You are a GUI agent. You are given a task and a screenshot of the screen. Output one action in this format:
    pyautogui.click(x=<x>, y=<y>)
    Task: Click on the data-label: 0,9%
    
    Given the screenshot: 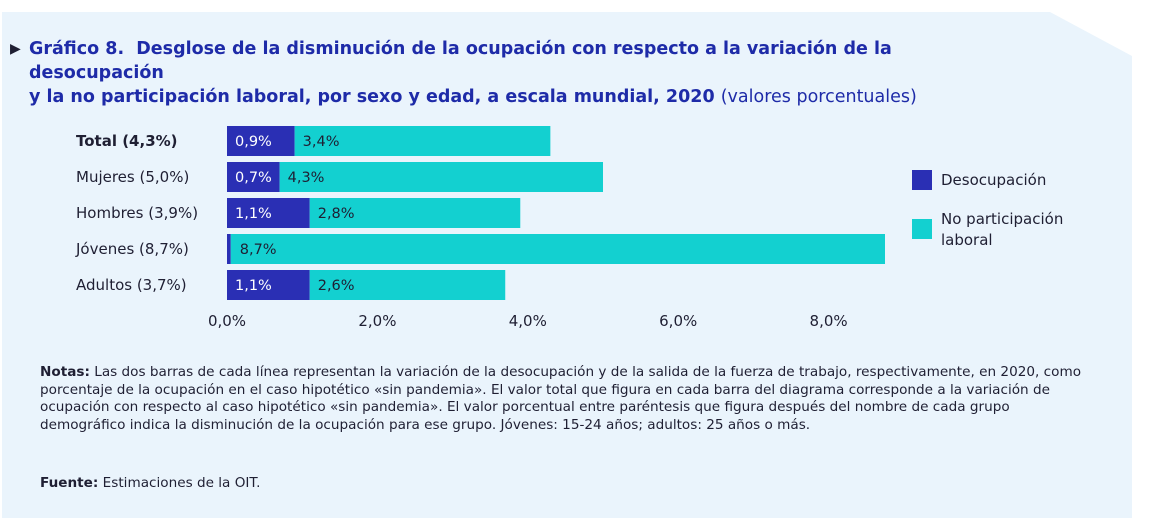 What is the action you would take?
    pyautogui.click(x=253, y=142)
    